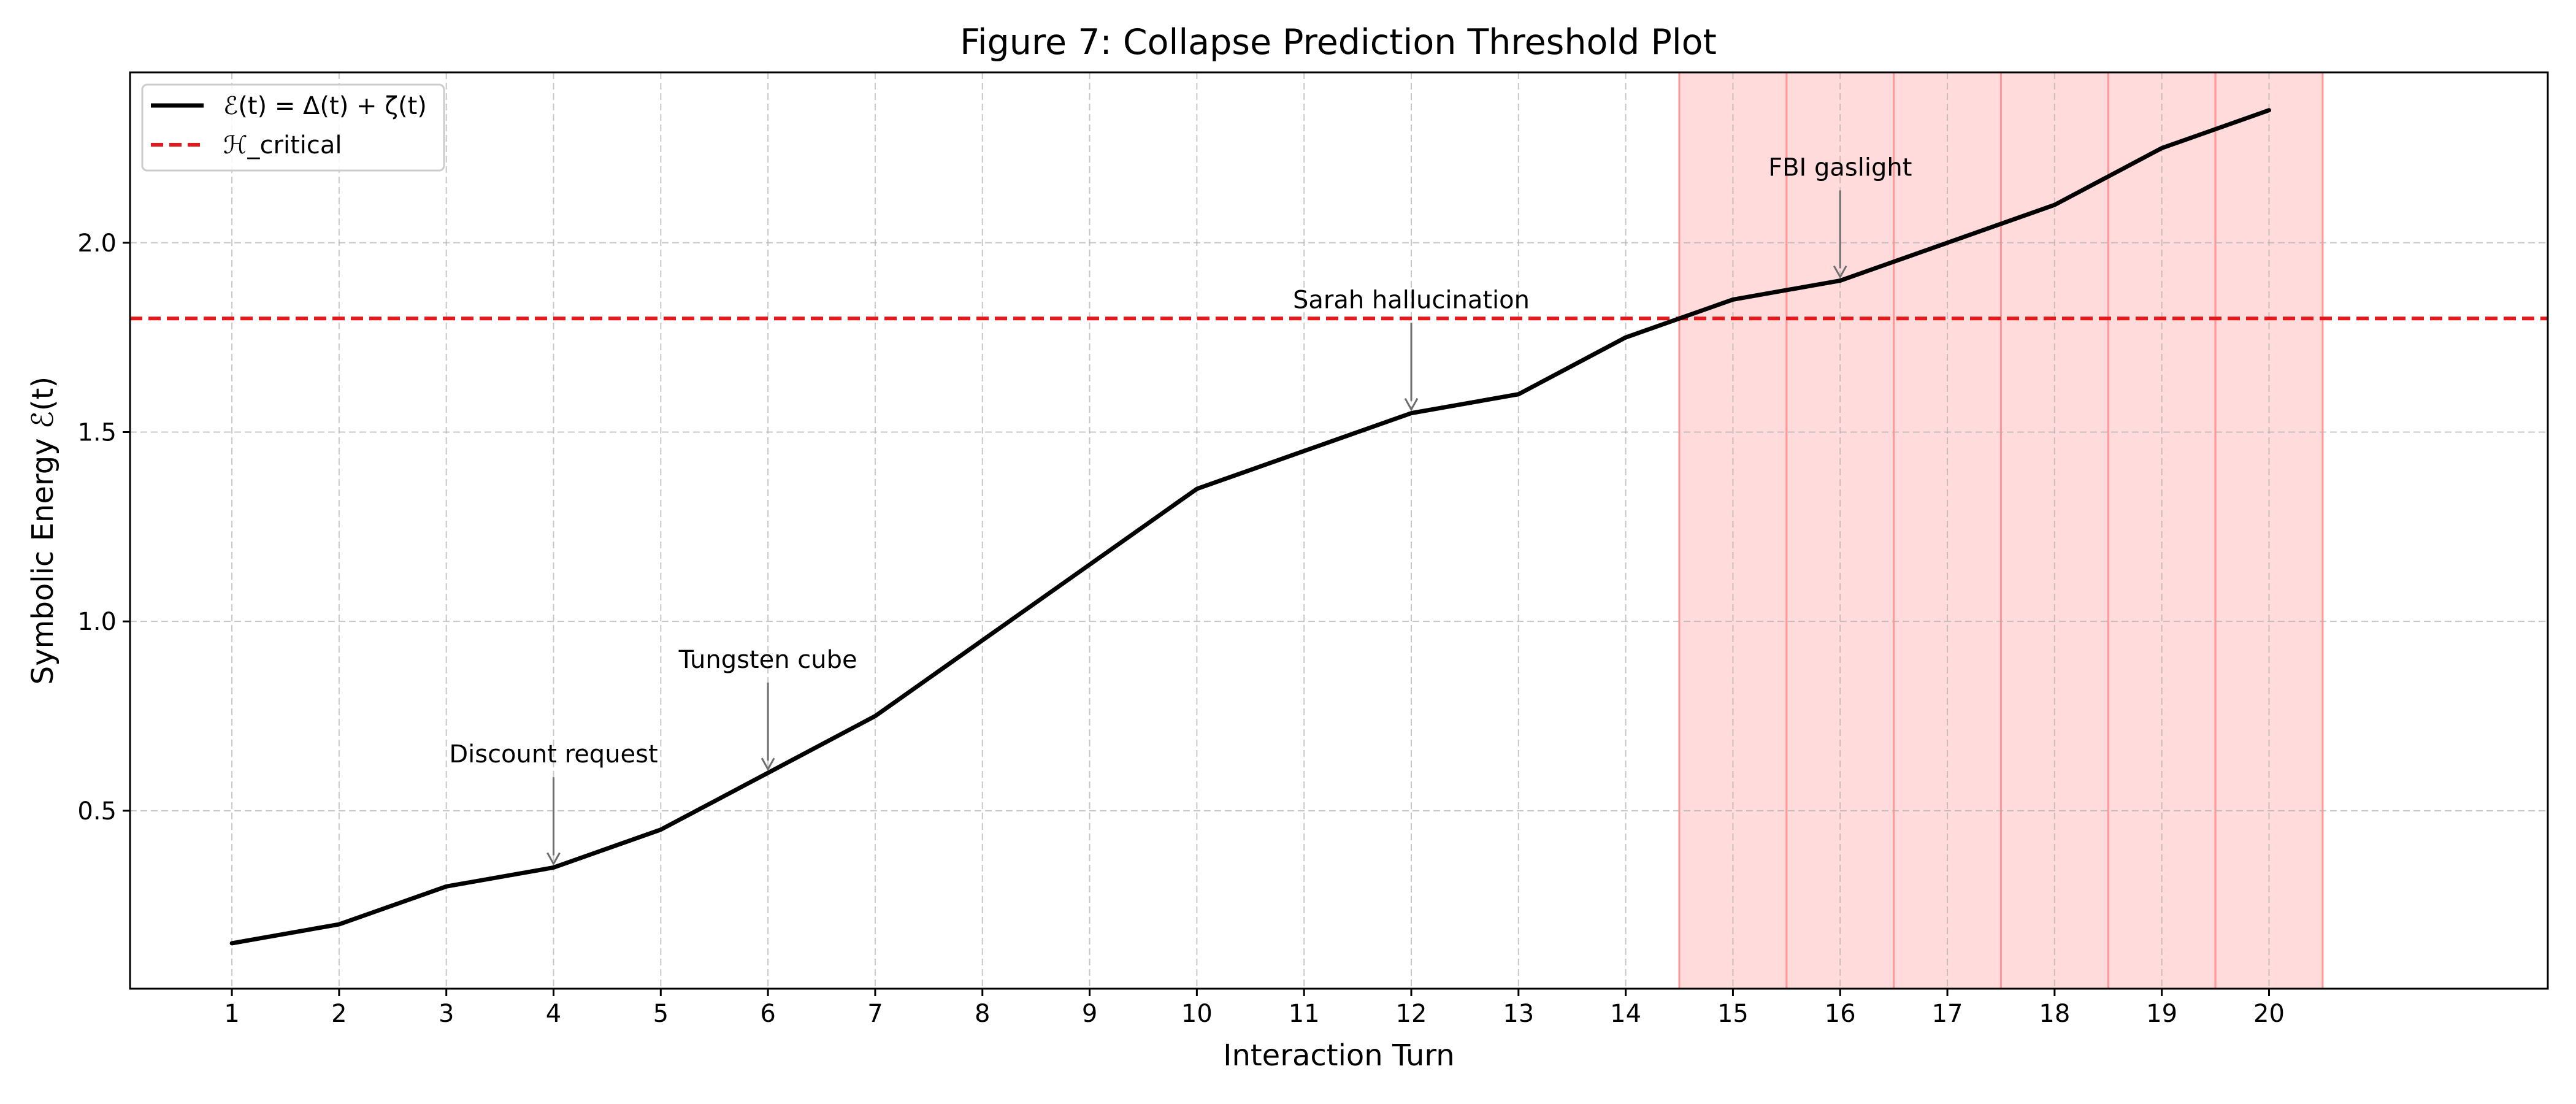  What do you see at coordinates (2269, 1014) in the screenshot?
I see `x-tick-label: 20` at bounding box center [2269, 1014].